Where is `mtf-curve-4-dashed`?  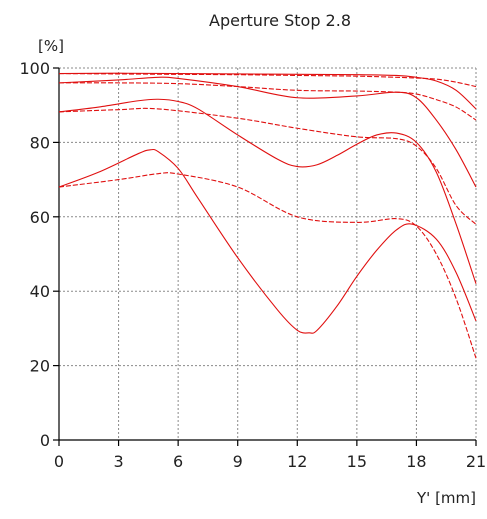
mtf-curve-4-dashed is located at coordinates (267, 101).